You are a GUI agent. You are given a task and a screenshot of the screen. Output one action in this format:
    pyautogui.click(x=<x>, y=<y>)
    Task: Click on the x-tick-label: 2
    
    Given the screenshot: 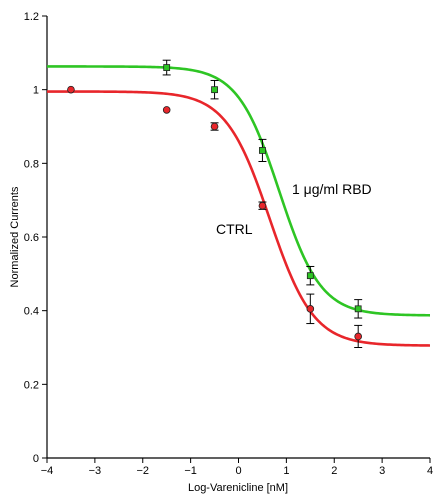 What is the action you would take?
    pyautogui.click(x=334, y=471)
    